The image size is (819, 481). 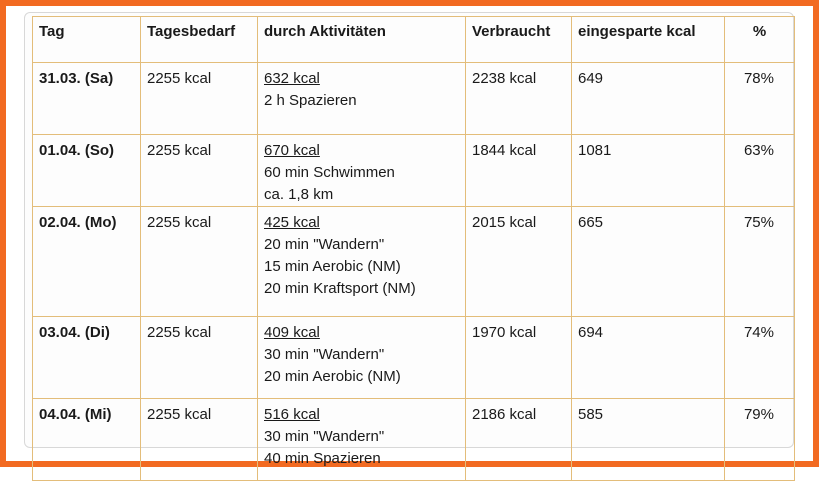 What do you see at coordinates (759, 98) in the screenshot?
I see `cell-percent: 78%` at bounding box center [759, 98].